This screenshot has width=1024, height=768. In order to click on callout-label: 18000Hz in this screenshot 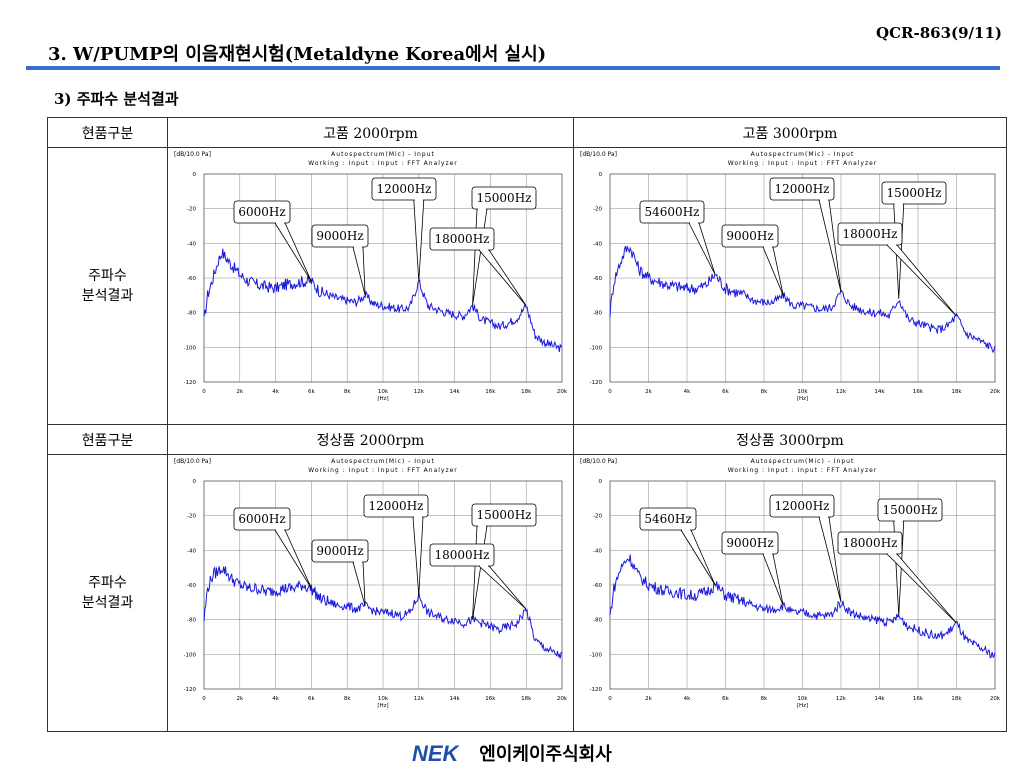, I will do `click(870, 234)`.